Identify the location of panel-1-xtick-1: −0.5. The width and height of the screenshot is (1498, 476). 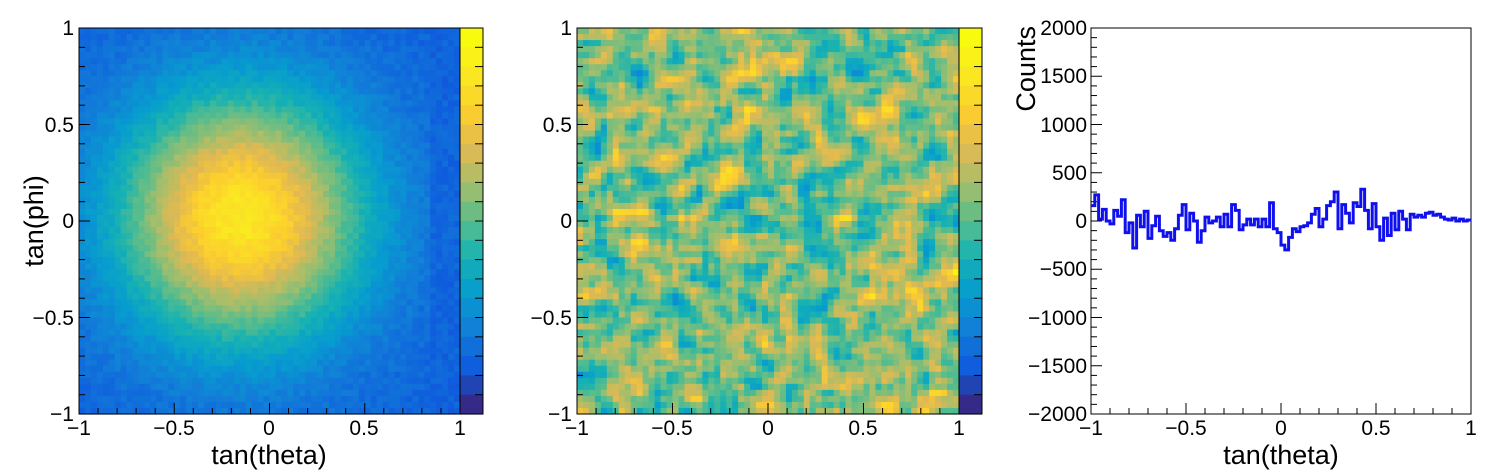
(173, 428).